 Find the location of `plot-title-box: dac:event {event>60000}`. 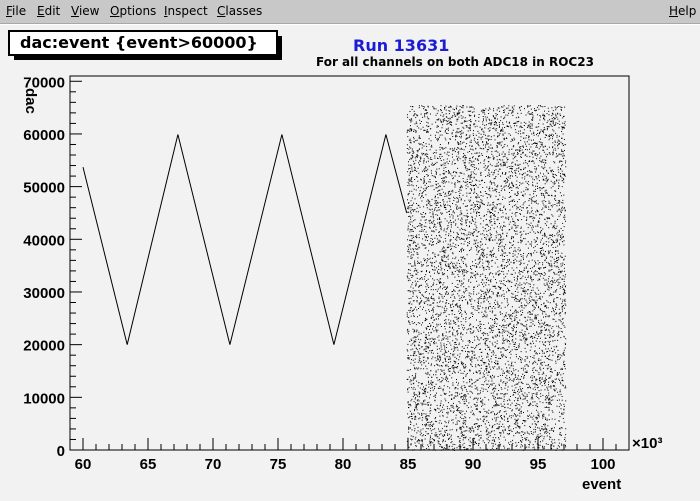

plot-title-box: dac:event {event>60000} is located at coordinates (145, 45).